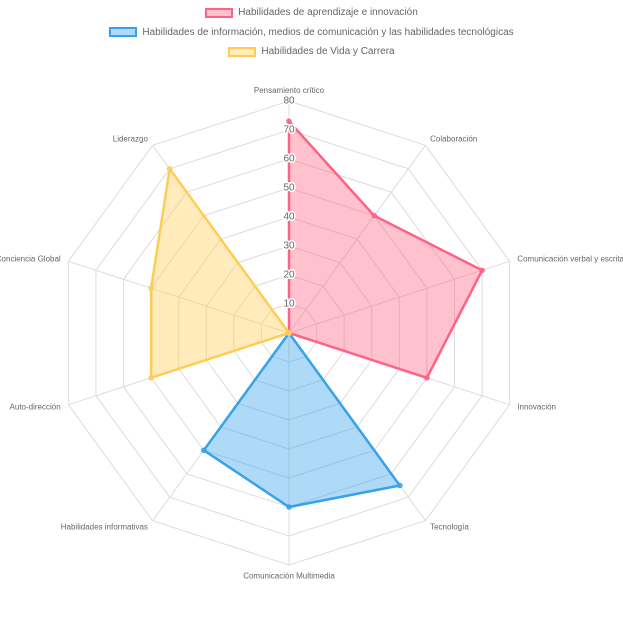  I want to click on tick-label-60: 60, so click(289, 159).